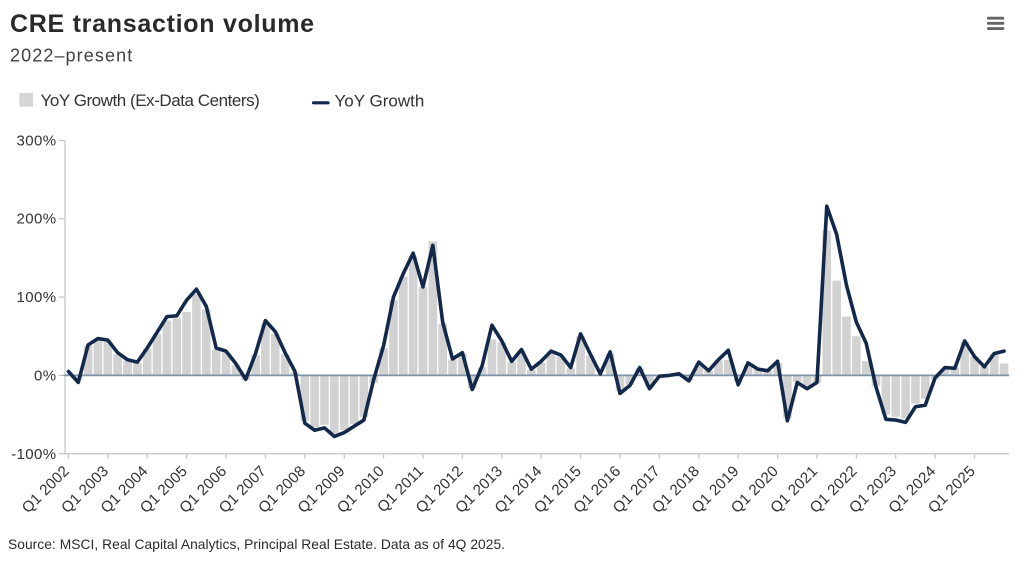  I want to click on svg-text: YoY Growth, so click(380, 101).